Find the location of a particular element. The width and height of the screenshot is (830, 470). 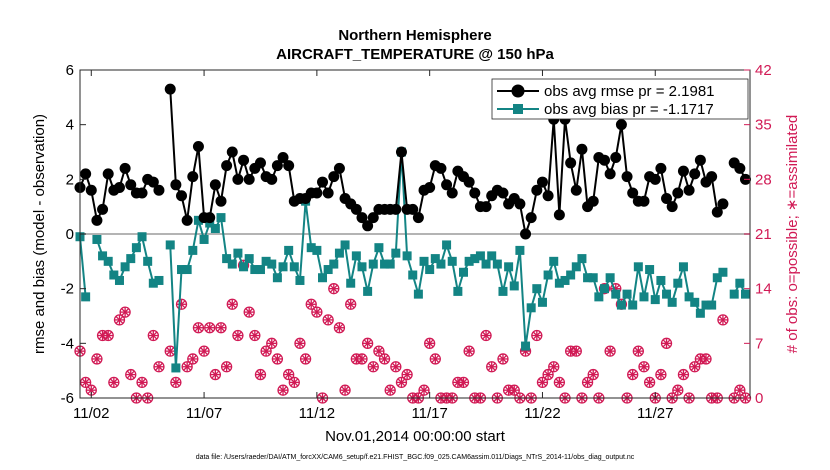

y-right-tick-label-3: 21 is located at coordinates (763, 234).